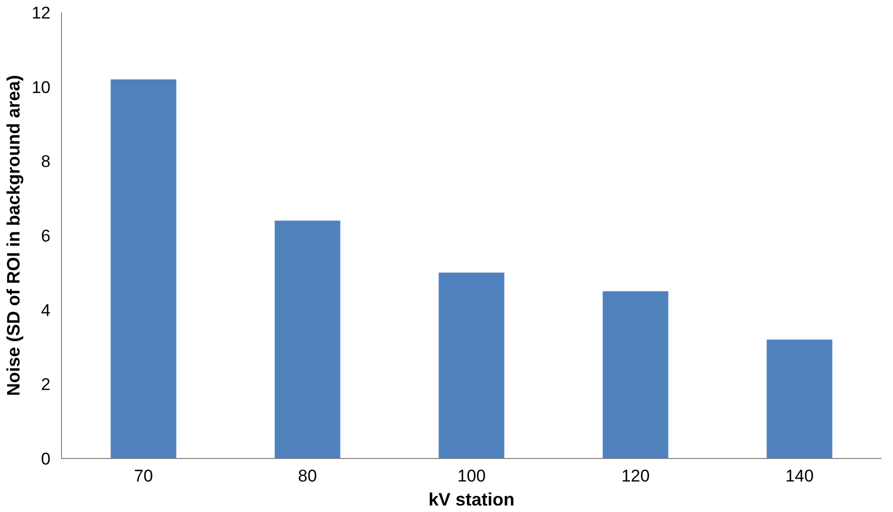 This screenshot has height=512, width=893. I want to click on x-tick-label: 80, so click(307, 476).